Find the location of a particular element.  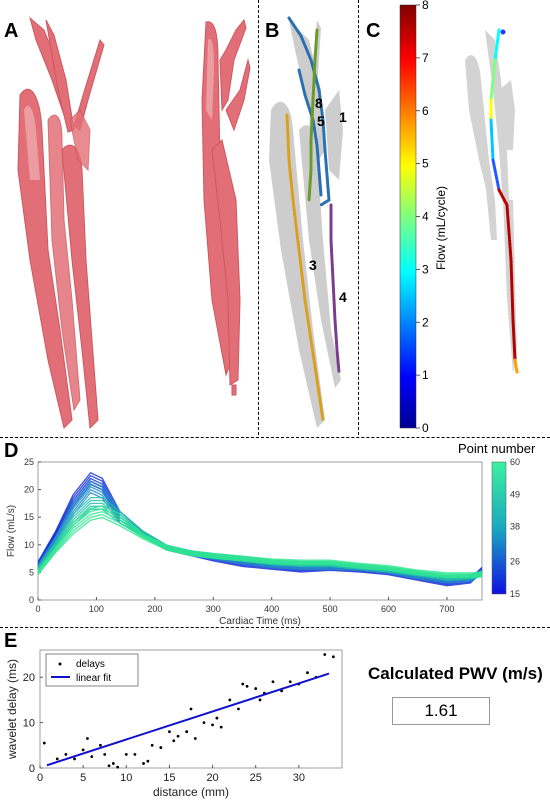

point-label-8: 8 is located at coordinates (319, 103).